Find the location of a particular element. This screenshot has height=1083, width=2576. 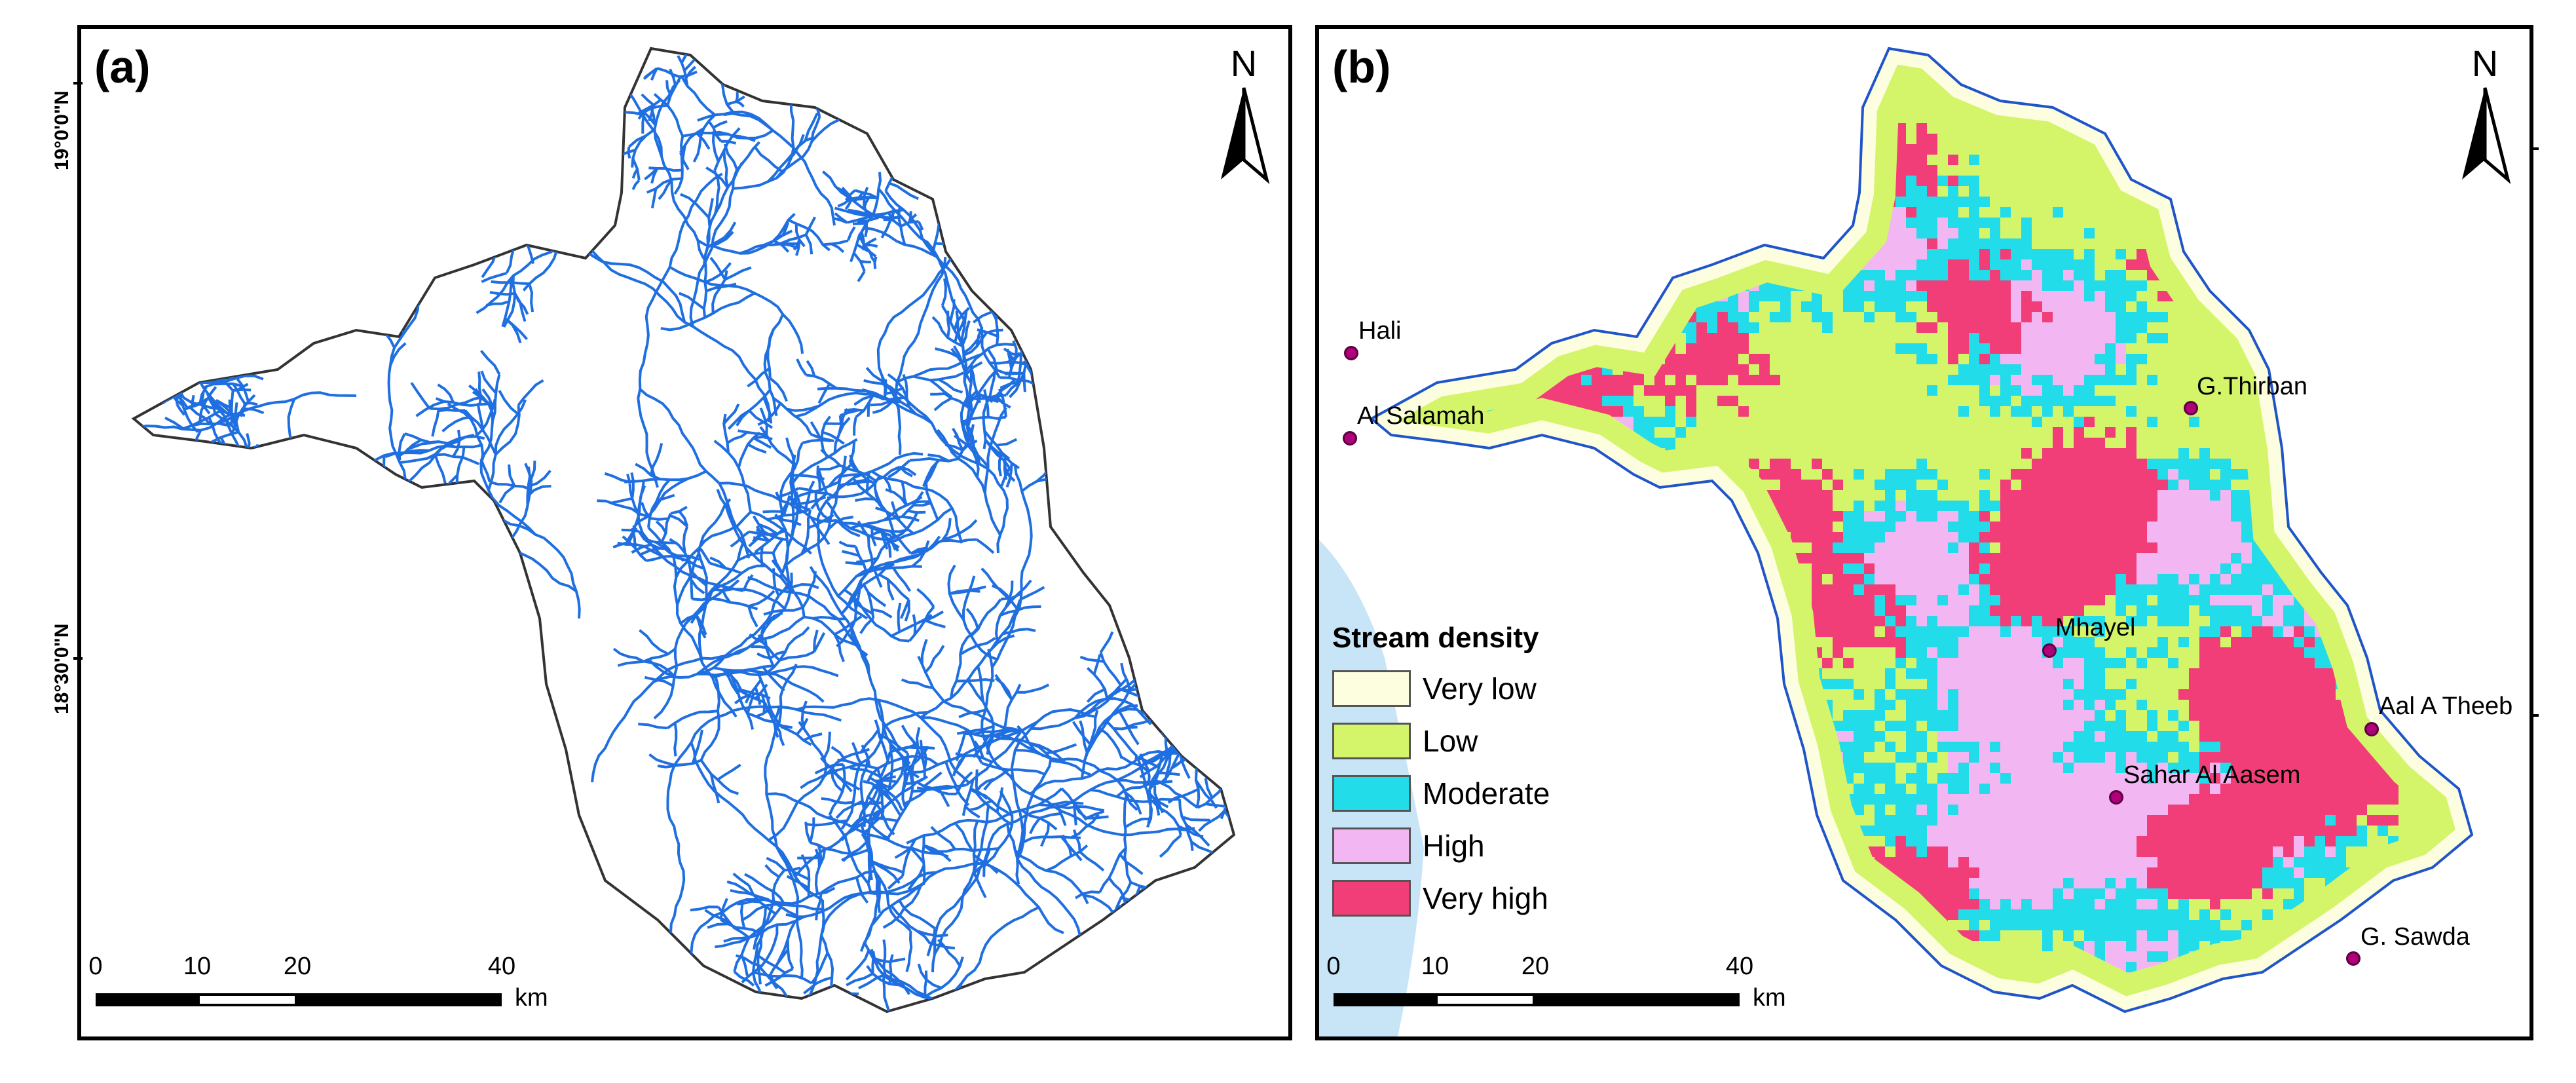

legend-label: High is located at coordinates (1454, 846).